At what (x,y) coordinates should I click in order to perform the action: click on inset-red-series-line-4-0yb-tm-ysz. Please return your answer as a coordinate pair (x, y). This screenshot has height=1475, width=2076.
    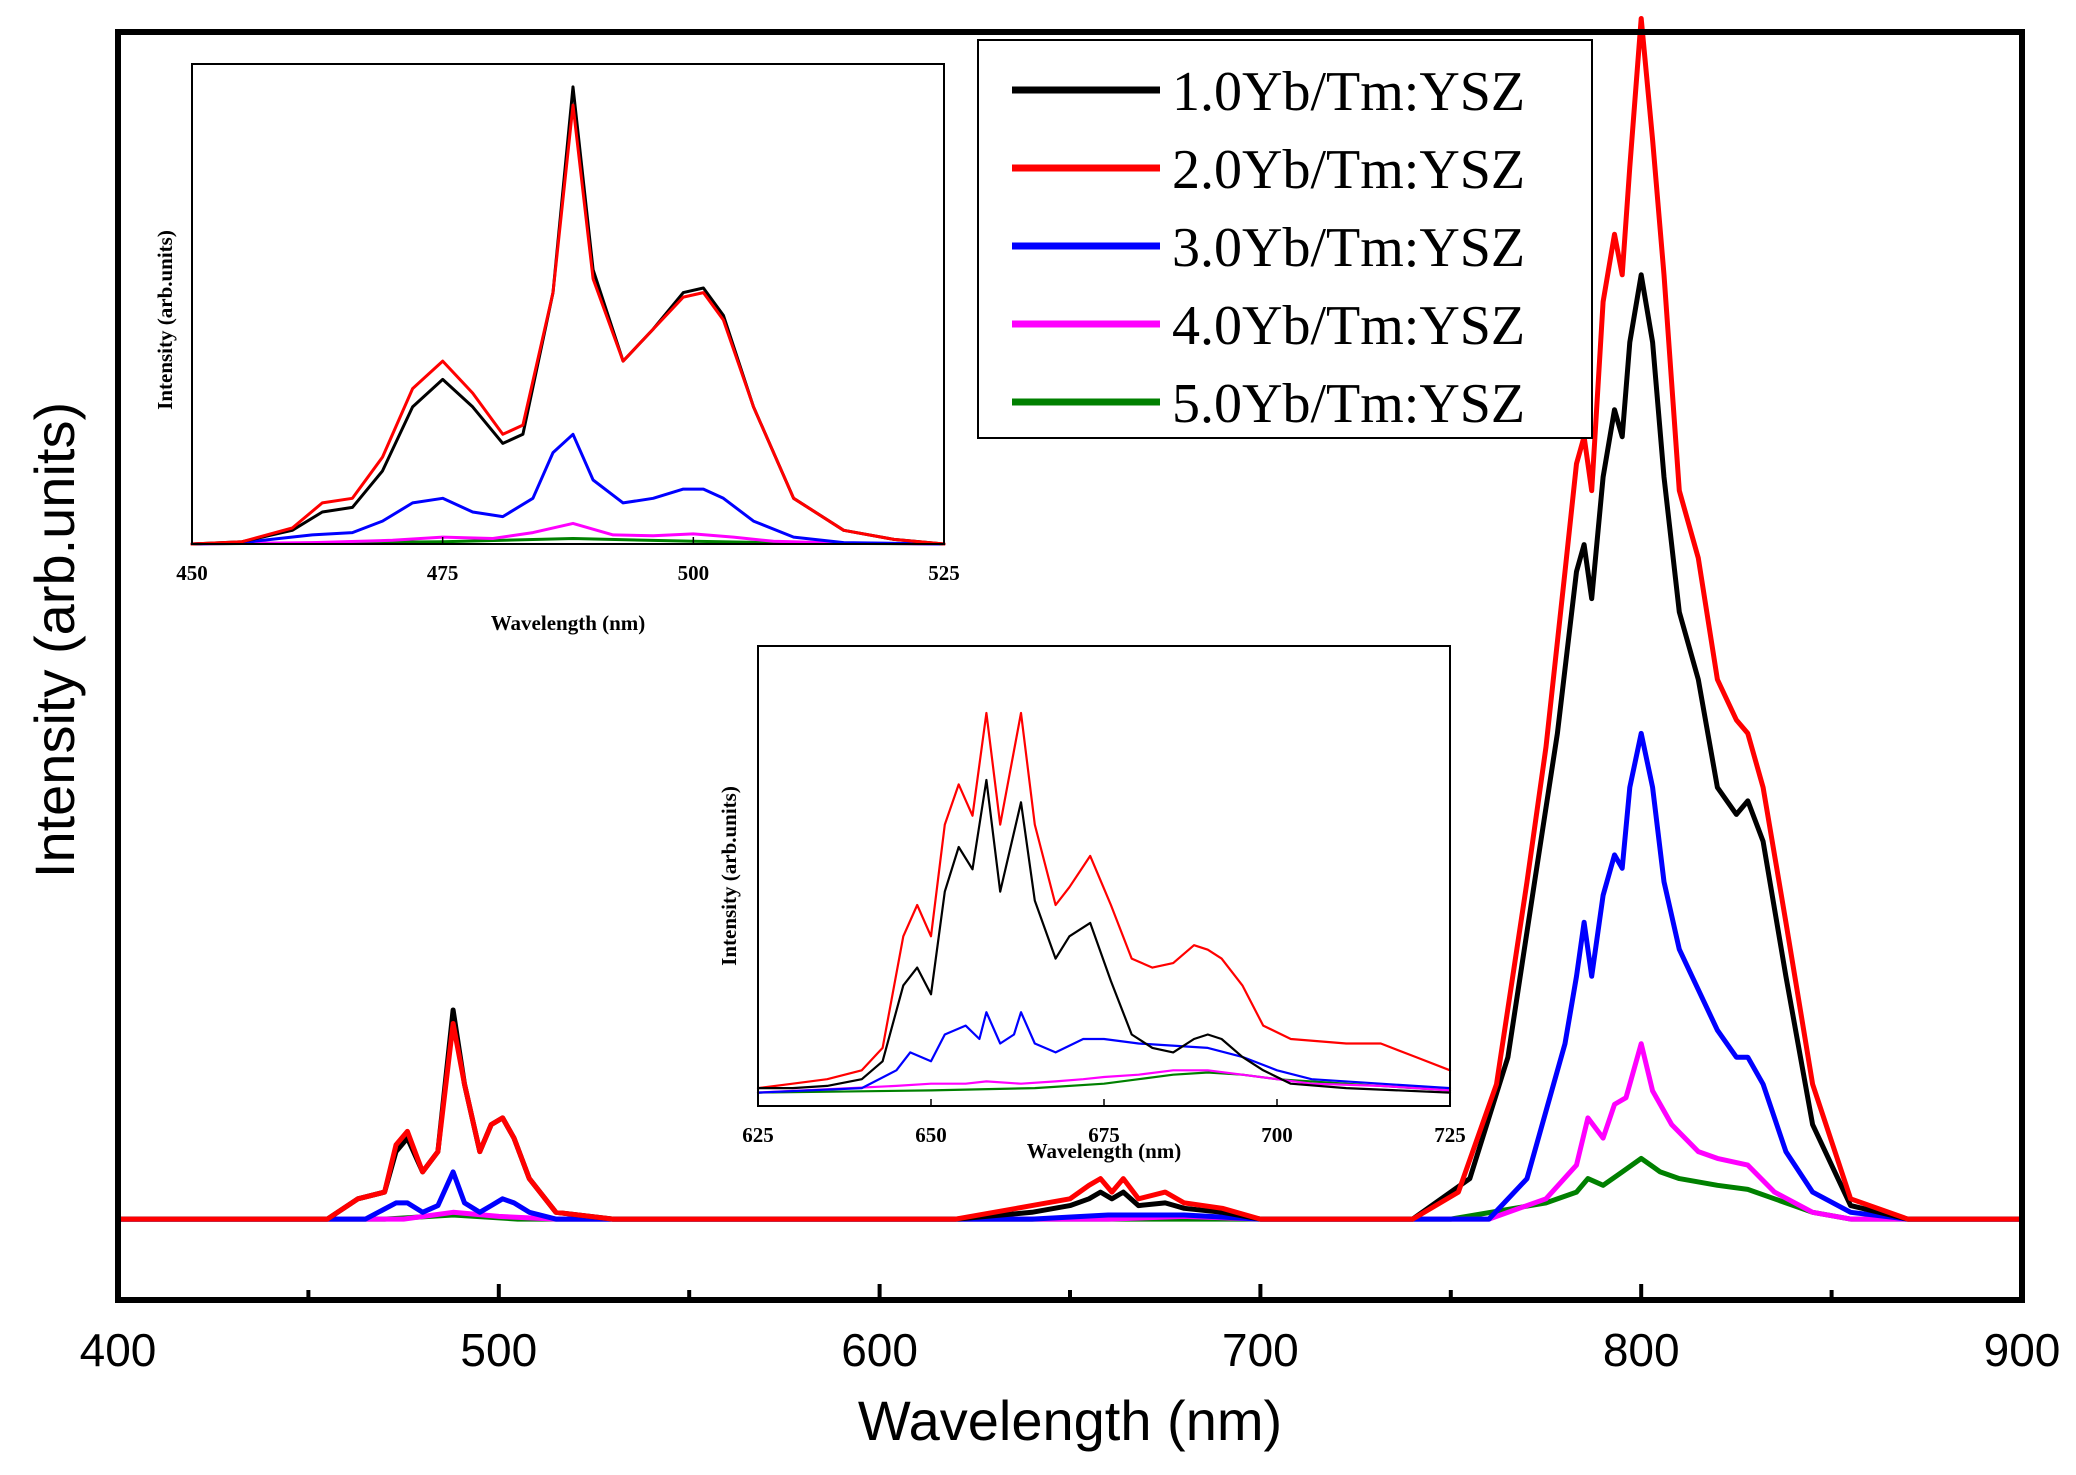
    Looking at the image, I should click on (1104, 1081).